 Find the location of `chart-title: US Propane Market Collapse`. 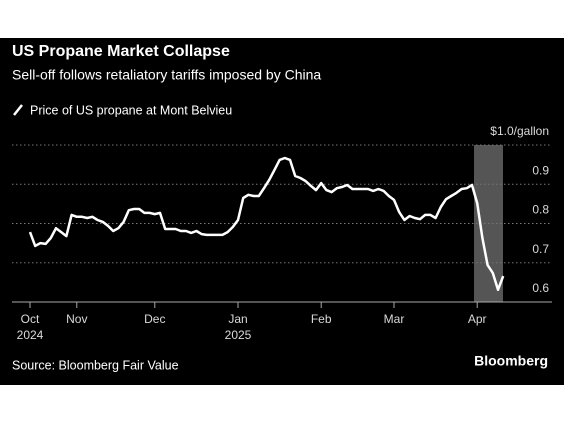

chart-title: US Propane Market Collapse is located at coordinates (121, 51).